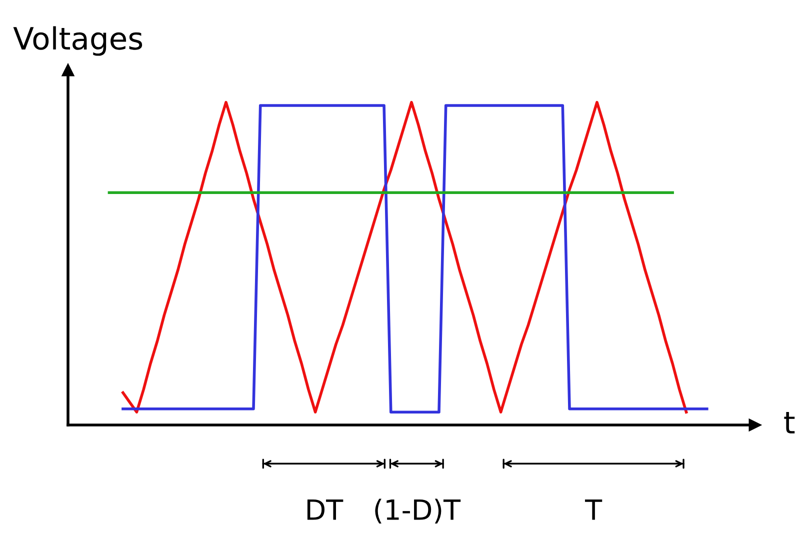  I want to click on text: T, so click(593, 510).